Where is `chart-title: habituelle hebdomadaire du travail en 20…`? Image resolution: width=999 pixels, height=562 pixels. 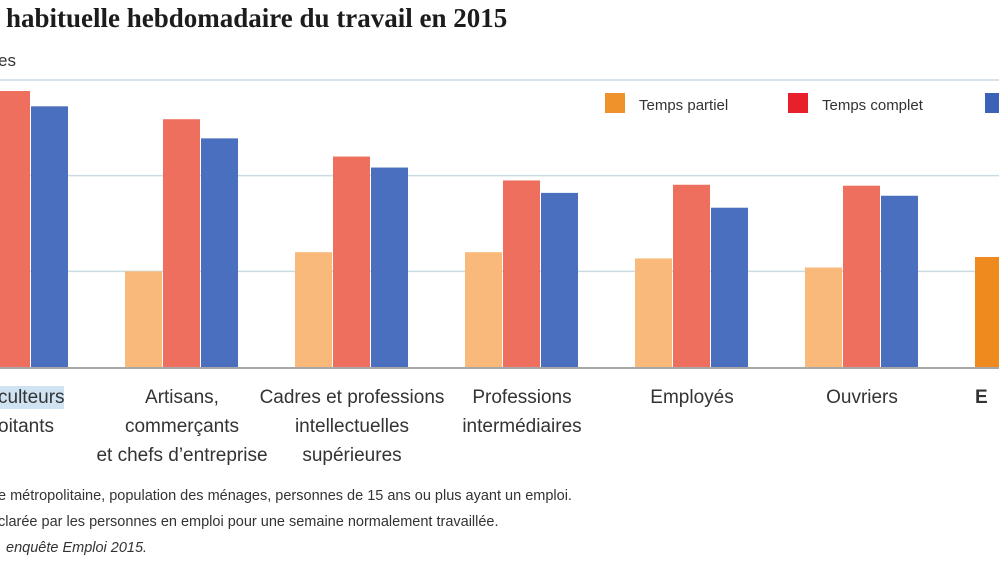
chart-title: habituelle hebdomadaire du travail en 20… is located at coordinates (256, 18).